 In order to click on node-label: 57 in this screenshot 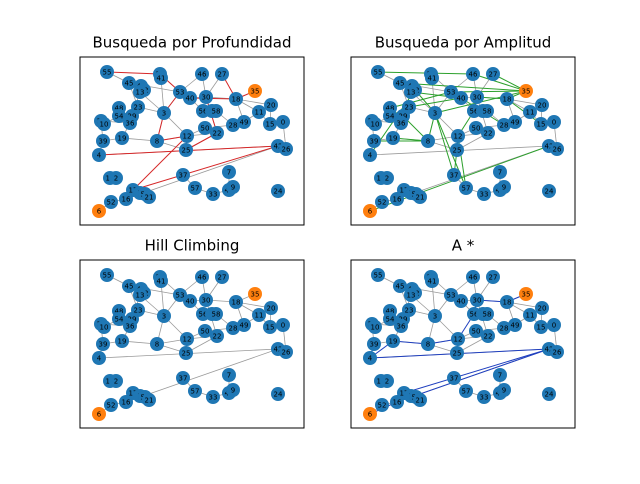, I will do `click(466, 189)`.